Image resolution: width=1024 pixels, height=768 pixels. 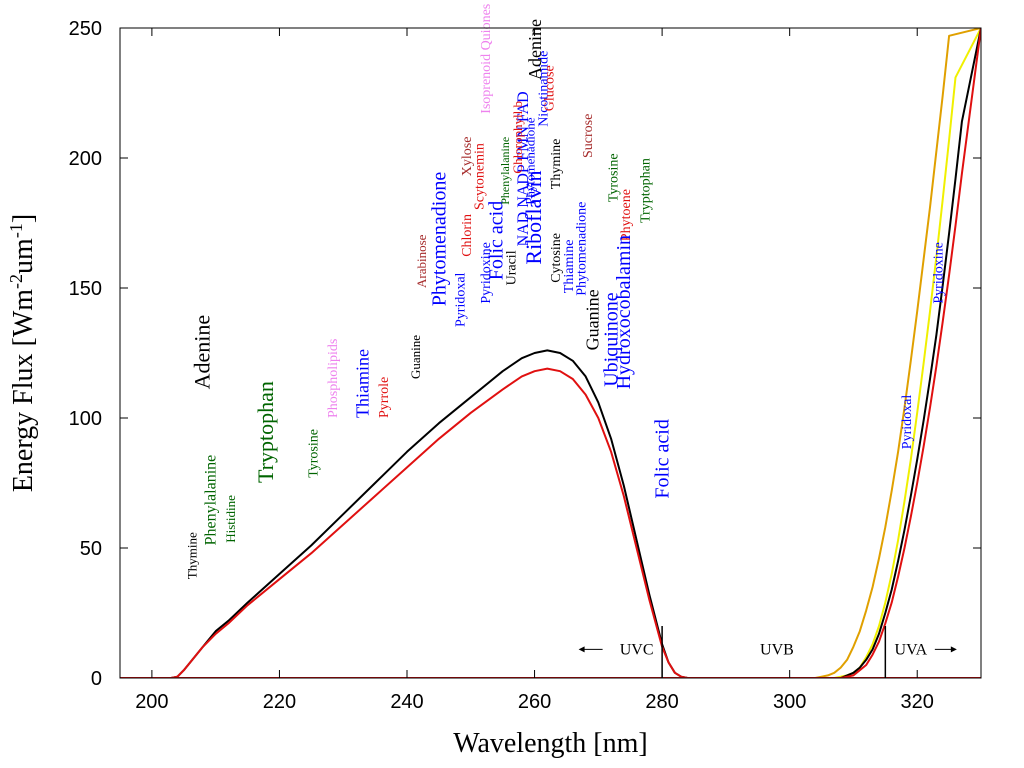 What do you see at coordinates (917, 702) in the screenshot?
I see `x-tick-label: 320` at bounding box center [917, 702].